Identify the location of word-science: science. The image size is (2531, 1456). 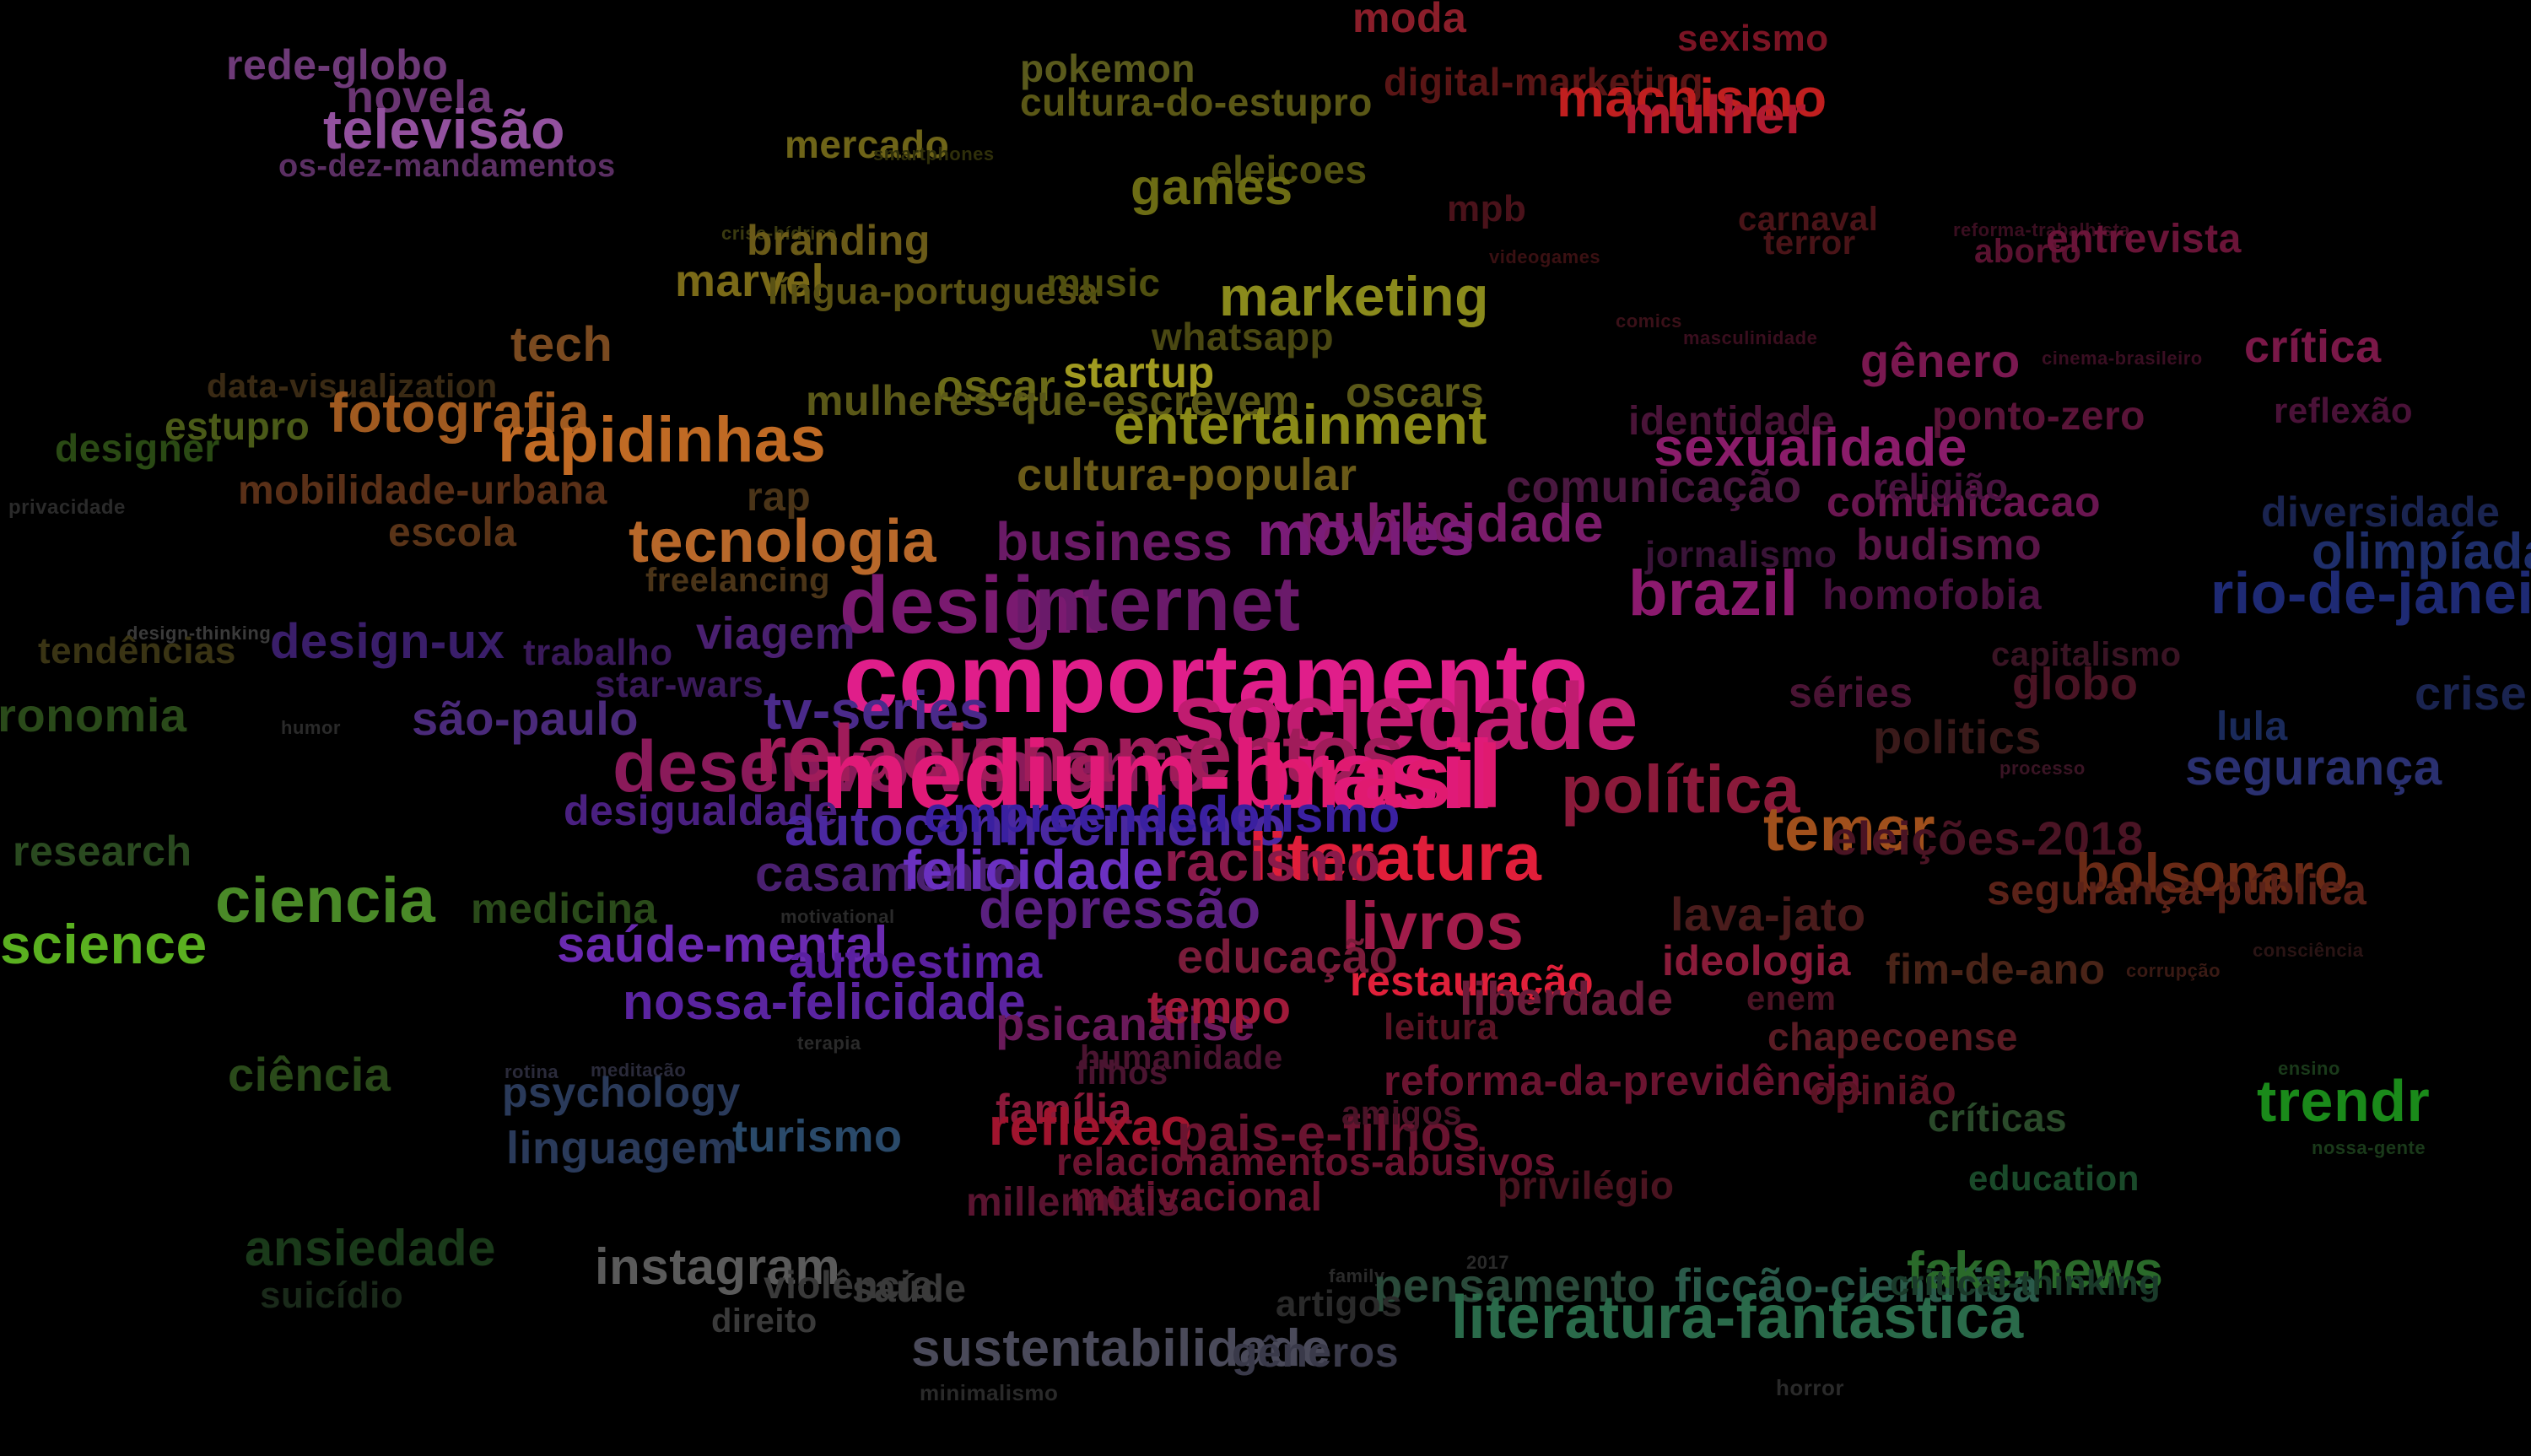
(104, 944).